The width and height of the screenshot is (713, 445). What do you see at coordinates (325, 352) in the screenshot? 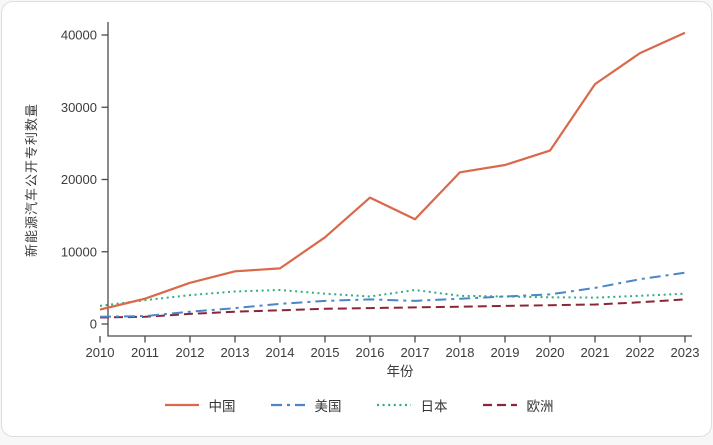
I see `x-tick-label: 2015` at bounding box center [325, 352].